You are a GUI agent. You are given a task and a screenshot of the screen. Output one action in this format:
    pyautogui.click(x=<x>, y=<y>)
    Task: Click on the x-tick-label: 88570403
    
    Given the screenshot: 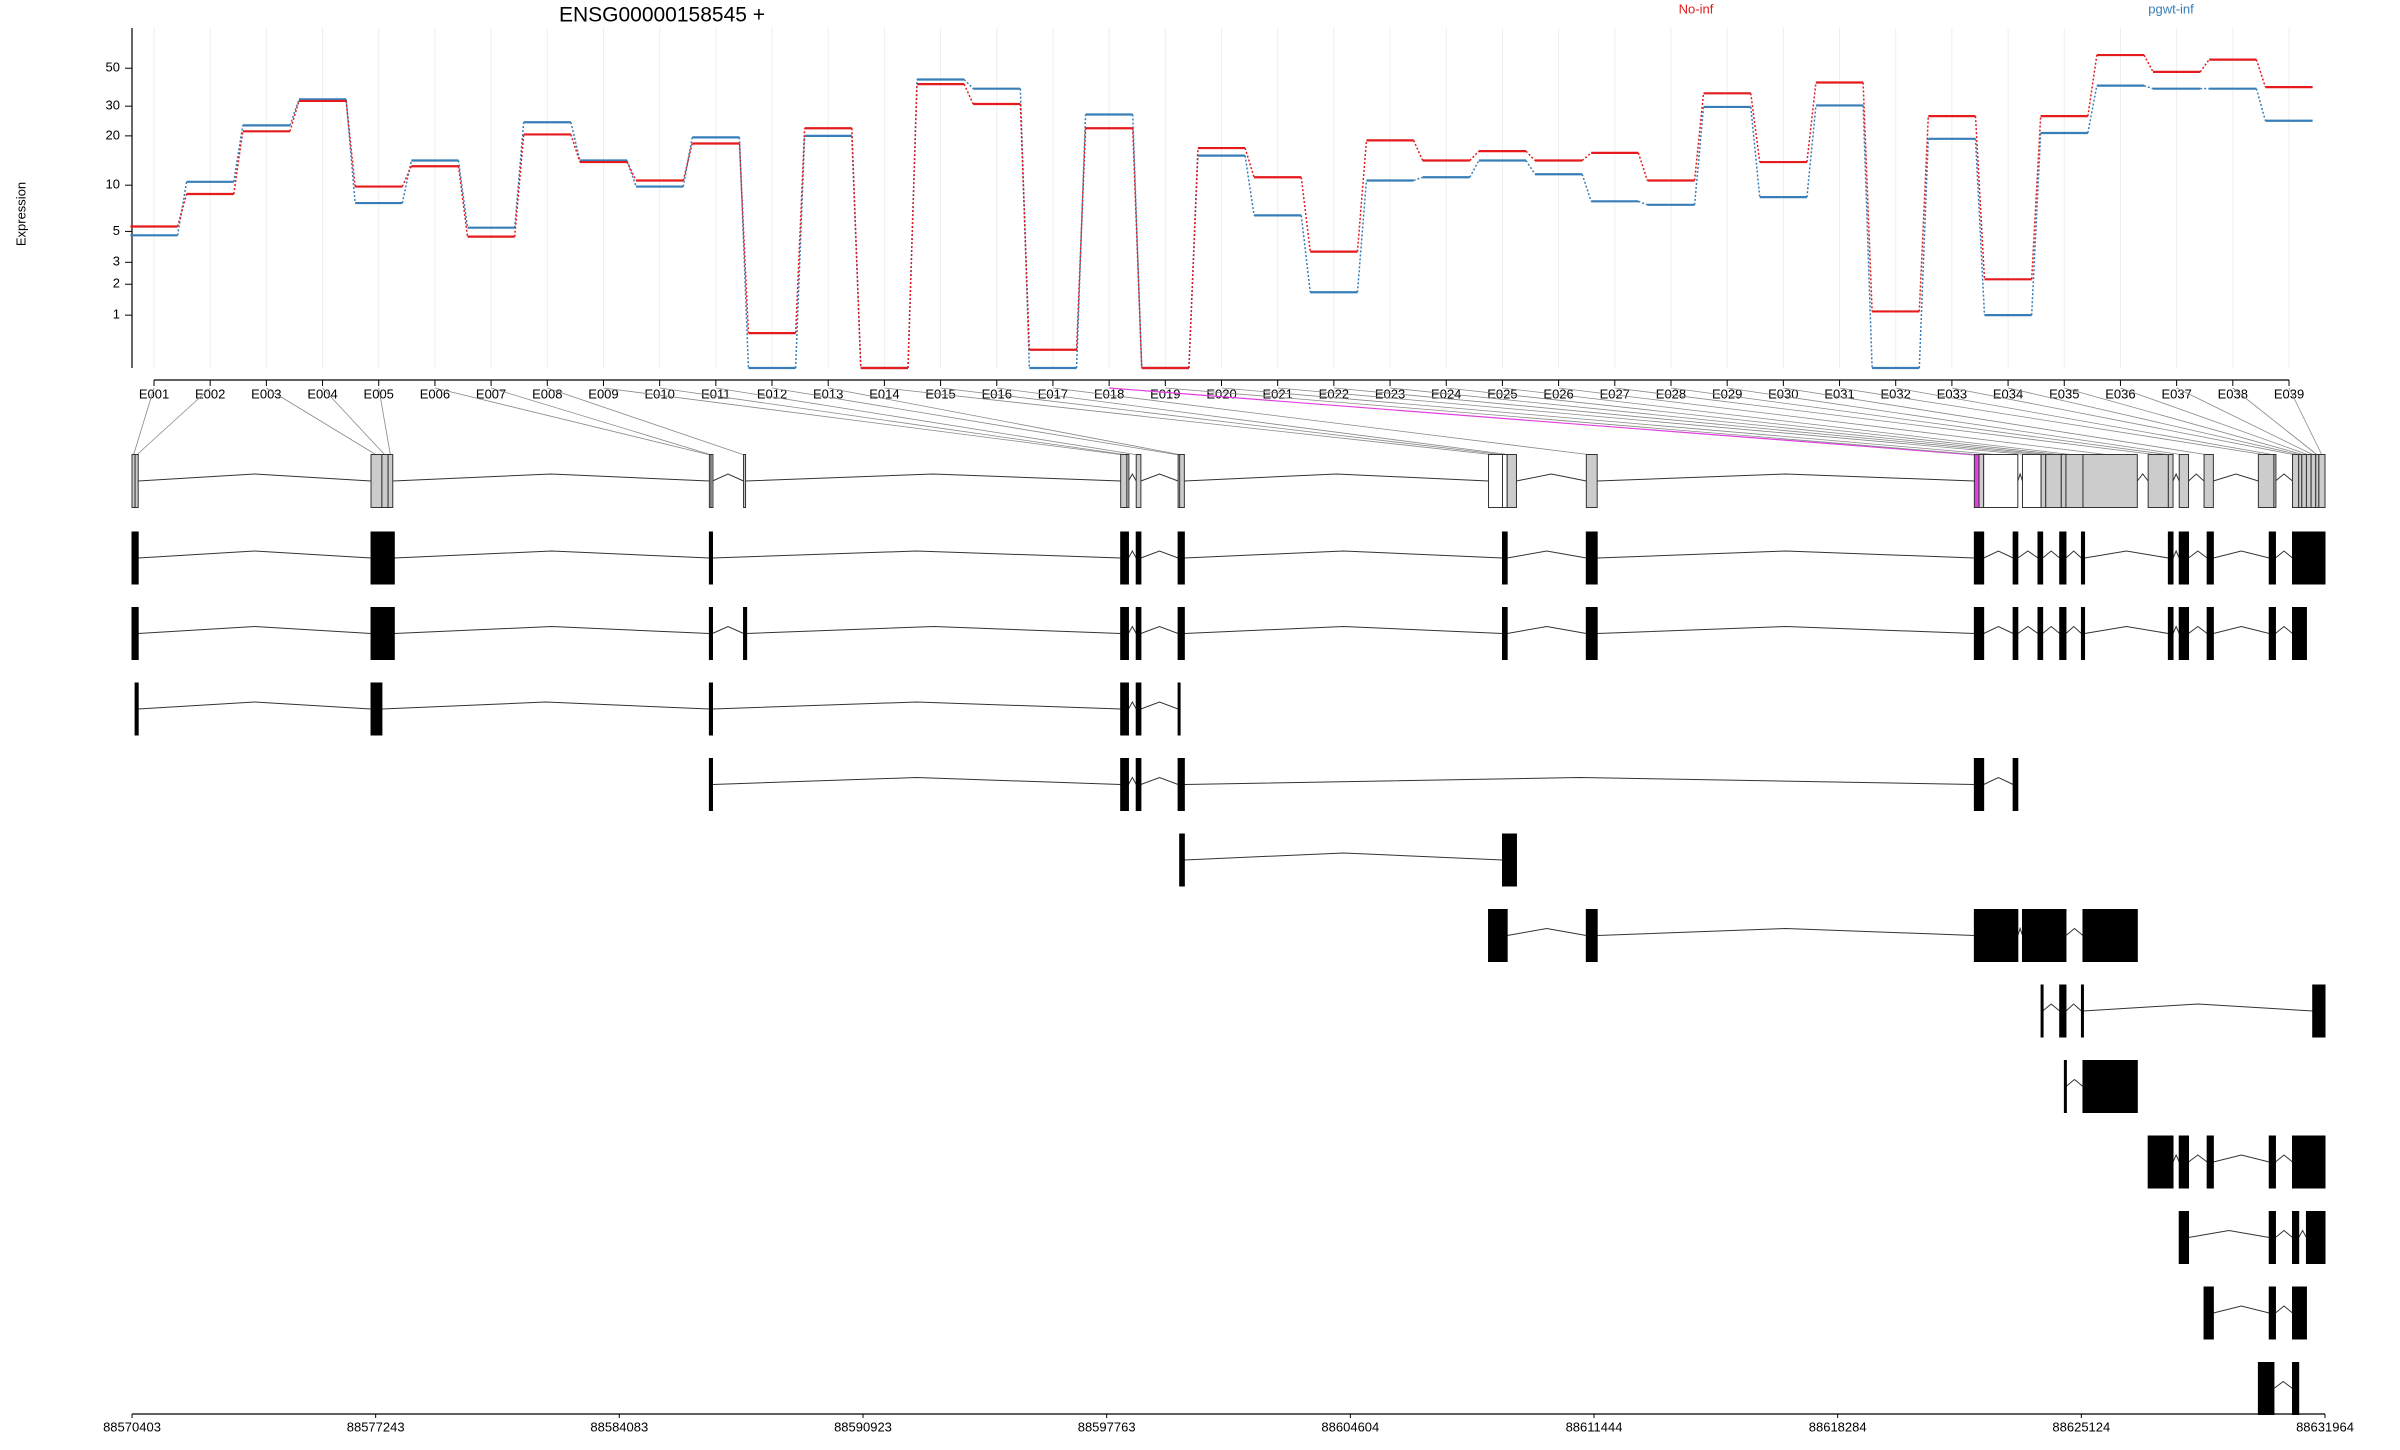 What is the action you would take?
    pyautogui.click(x=132, y=1426)
    